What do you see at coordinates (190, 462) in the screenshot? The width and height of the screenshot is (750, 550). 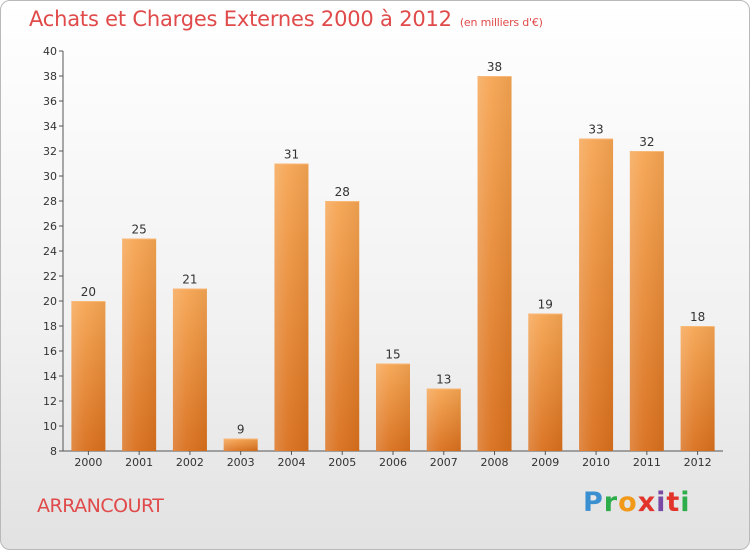 I see `x-tick-label: 2002` at bounding box center [190, 462].